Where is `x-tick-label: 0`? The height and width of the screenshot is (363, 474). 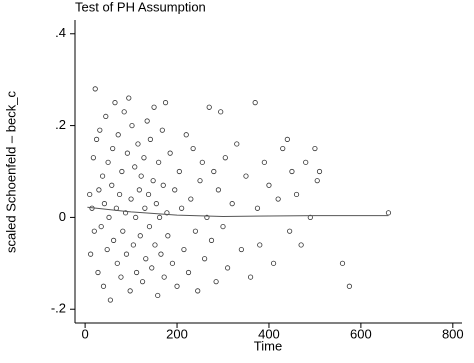
x-tick-label: 0 is located at coordinates (84, 333).